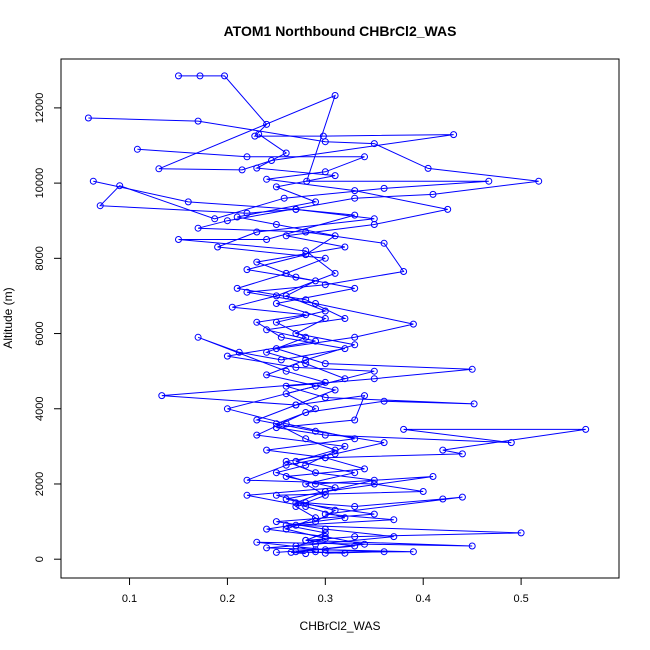 Image resolution: width=650 pixels, height=650 pixels. I want to click on y-axis: 0 2000 4000 6000 8000 10000 12000, so click(48, 327).